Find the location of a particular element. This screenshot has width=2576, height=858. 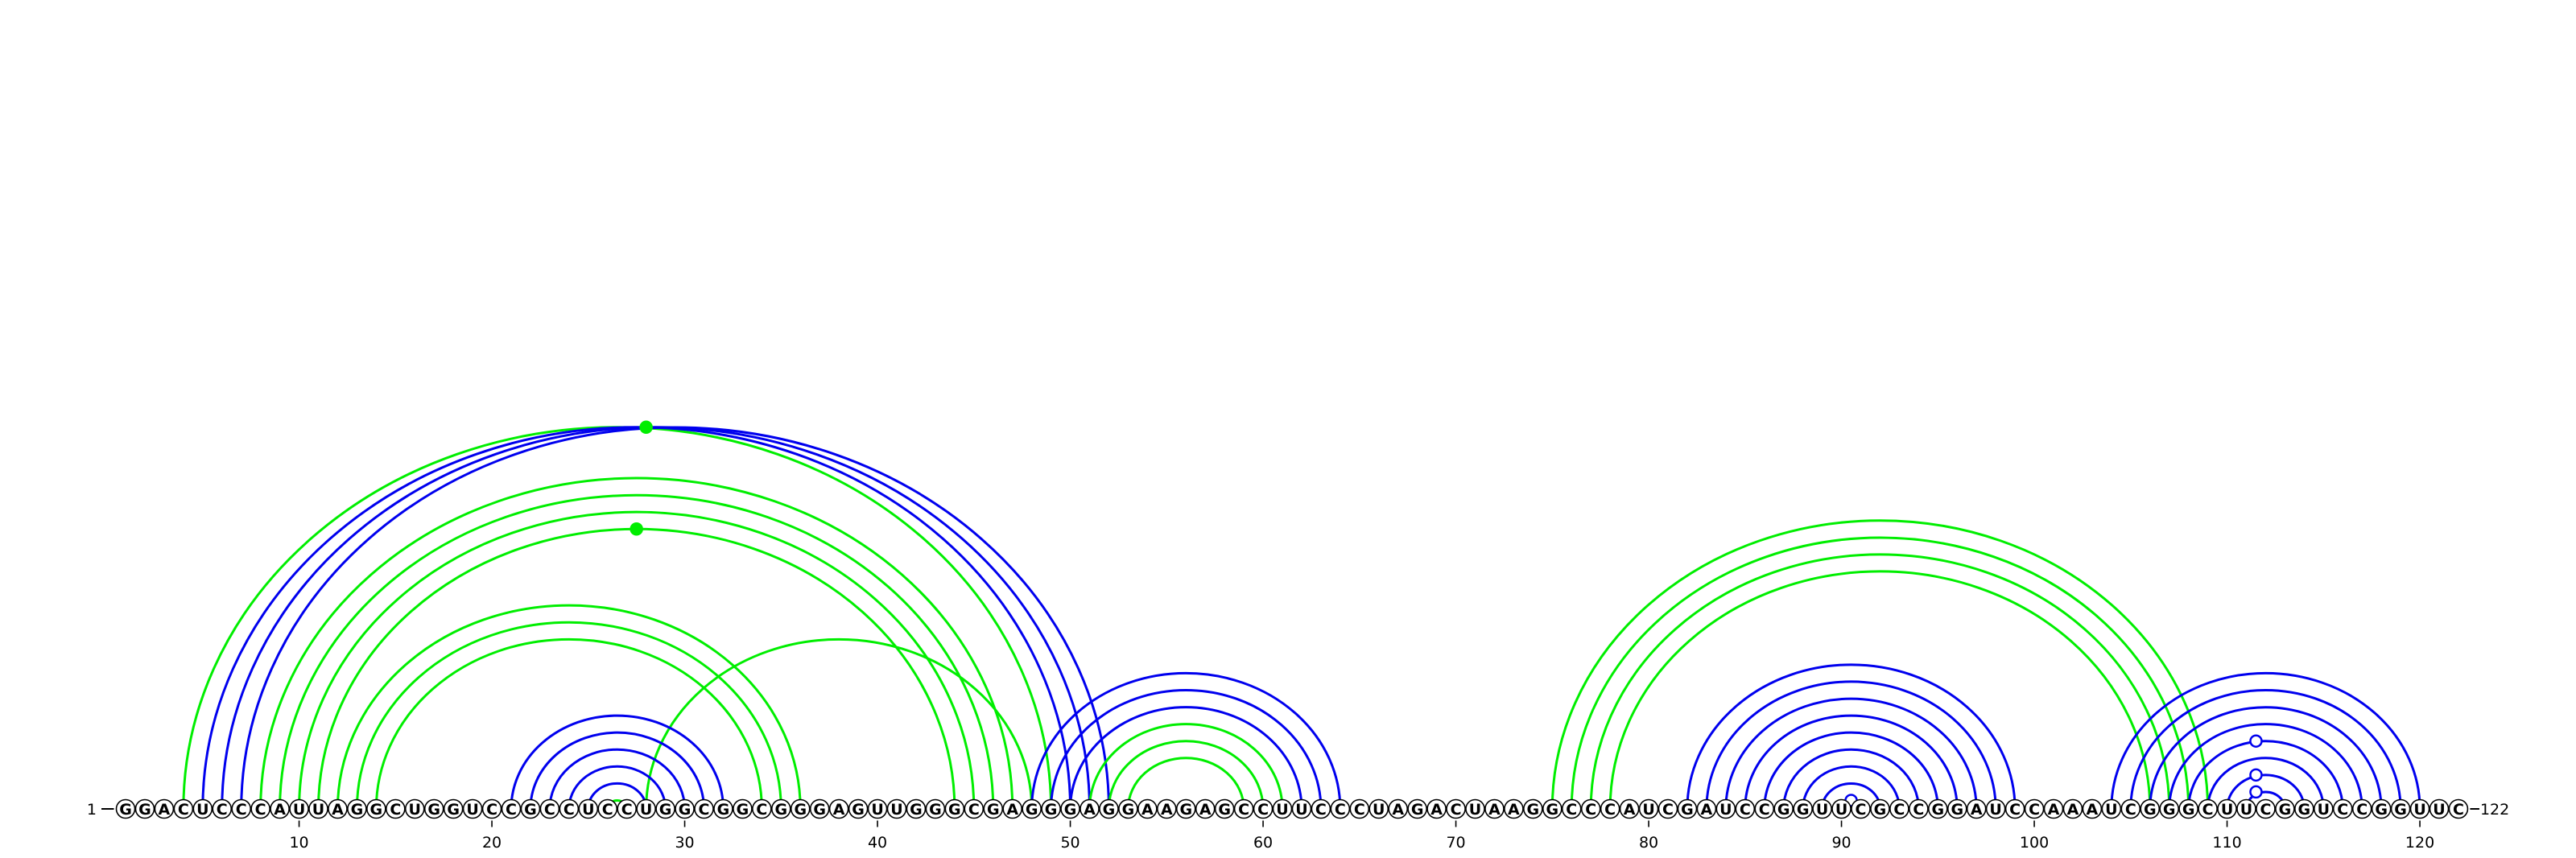

axis-tick-label: 110 is located at coordinates (2226, 843).